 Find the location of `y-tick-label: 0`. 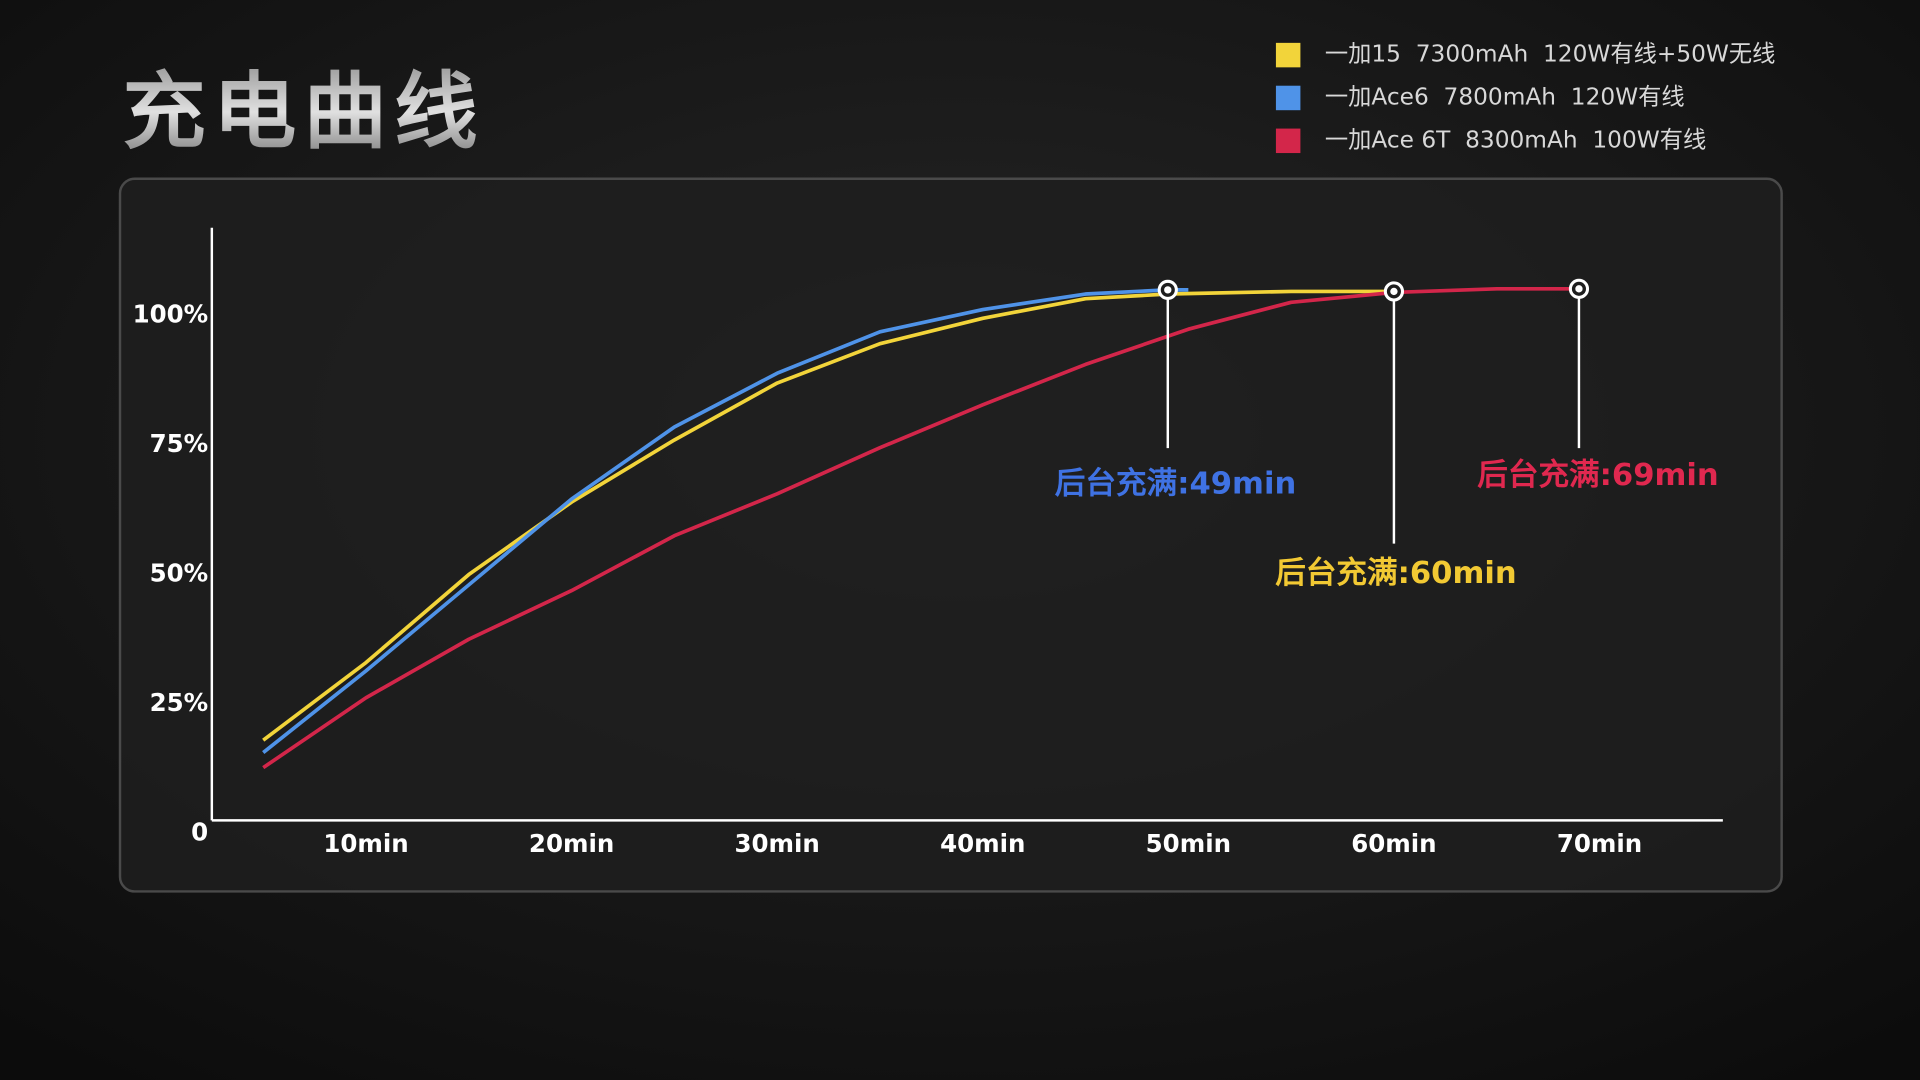

y-tick-label: 0 is located at coordinates (199, 831).